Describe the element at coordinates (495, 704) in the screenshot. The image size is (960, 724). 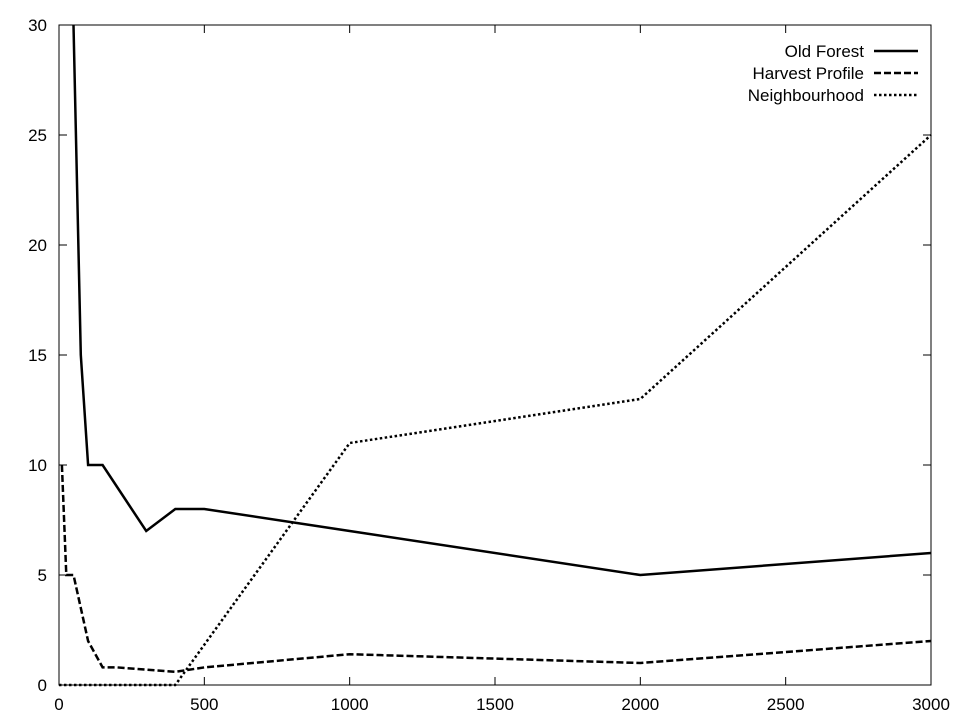
I see `x-tick-label: 1500` at that location.